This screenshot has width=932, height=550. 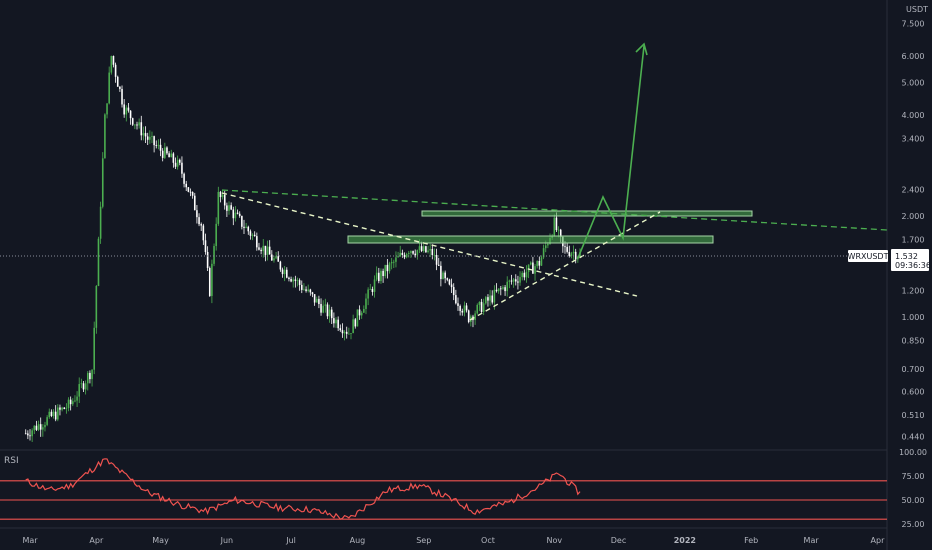 I want to click on rsi-tick-label: 25.00, so click(x=913, y=524).